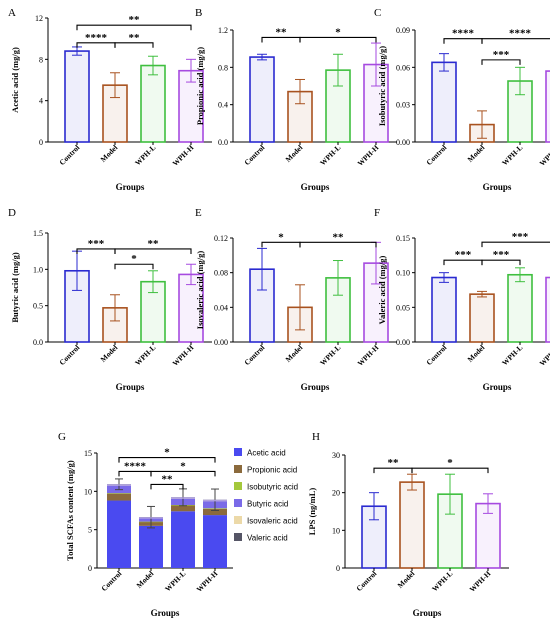 This screenshot has width=550, height=622. Describe the element at coordinates (520, 34) in the screenshot. I see `significance-label: ****` at that location.